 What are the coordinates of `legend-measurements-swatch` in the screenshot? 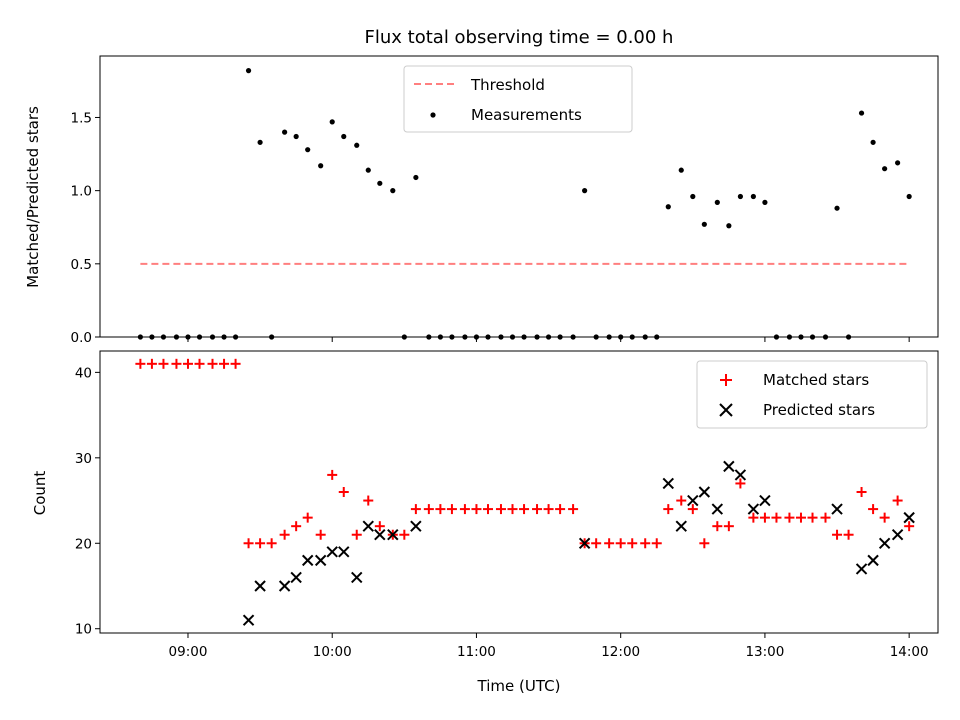 It's located at (433, 115).